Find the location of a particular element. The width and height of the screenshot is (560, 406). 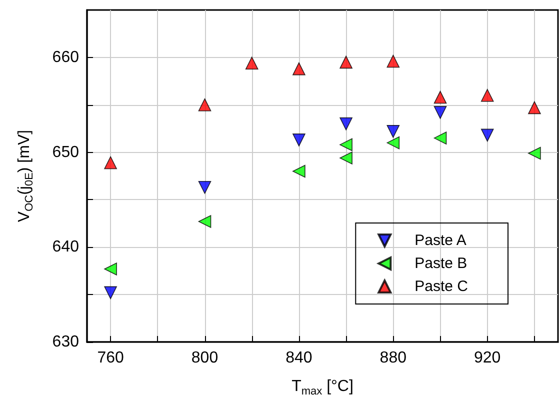

x-tick-label: 880 is located at coordinates (393, 358).